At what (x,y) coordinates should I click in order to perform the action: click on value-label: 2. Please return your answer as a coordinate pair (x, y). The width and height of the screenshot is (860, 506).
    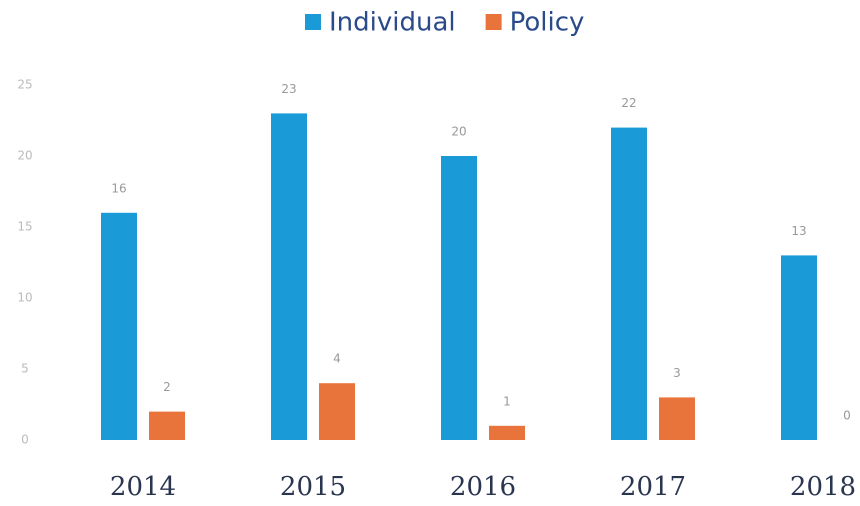
    Looking at the image, I should click on (167, 387).